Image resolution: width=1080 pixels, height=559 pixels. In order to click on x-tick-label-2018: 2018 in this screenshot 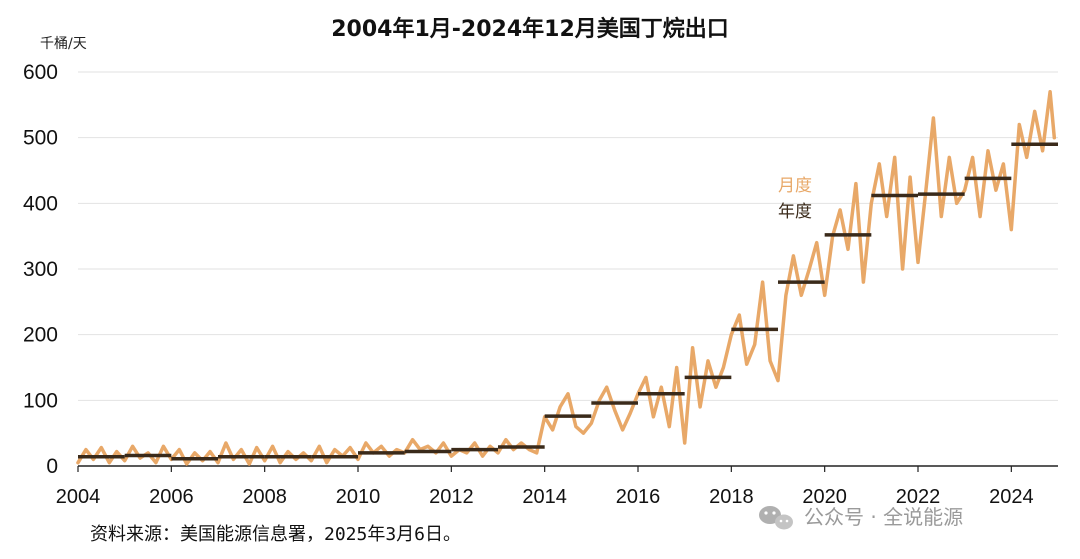, I will do `click(731, 497)`.